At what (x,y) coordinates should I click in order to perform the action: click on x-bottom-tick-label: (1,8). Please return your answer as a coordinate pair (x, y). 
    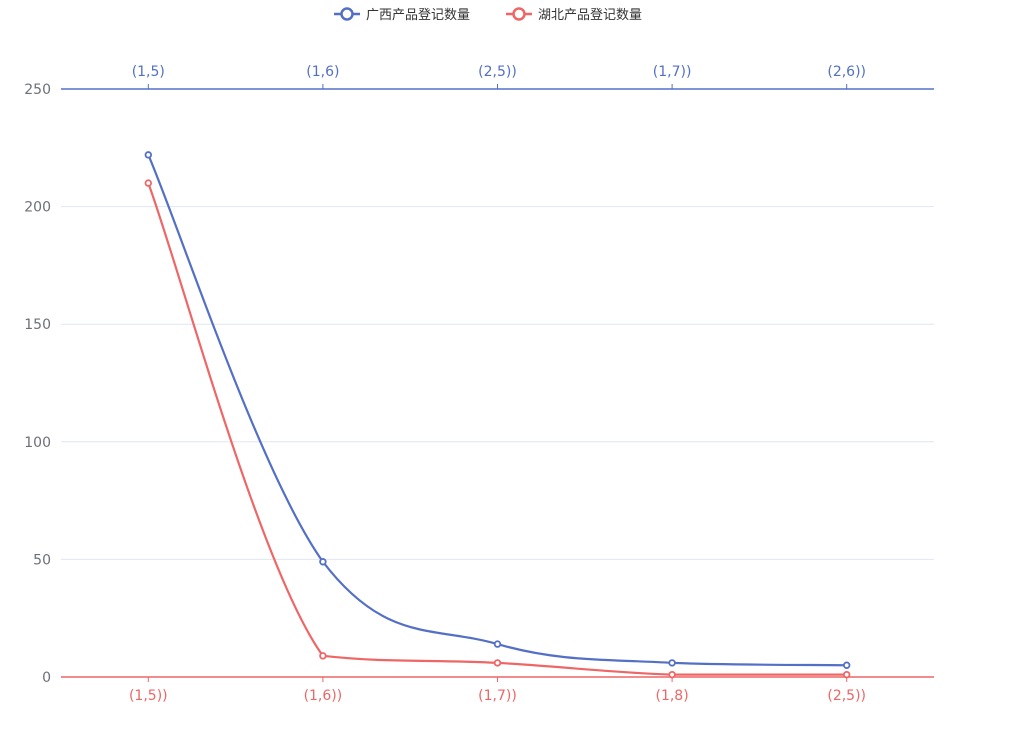
    Looking at the image, I should click on (671, 696).